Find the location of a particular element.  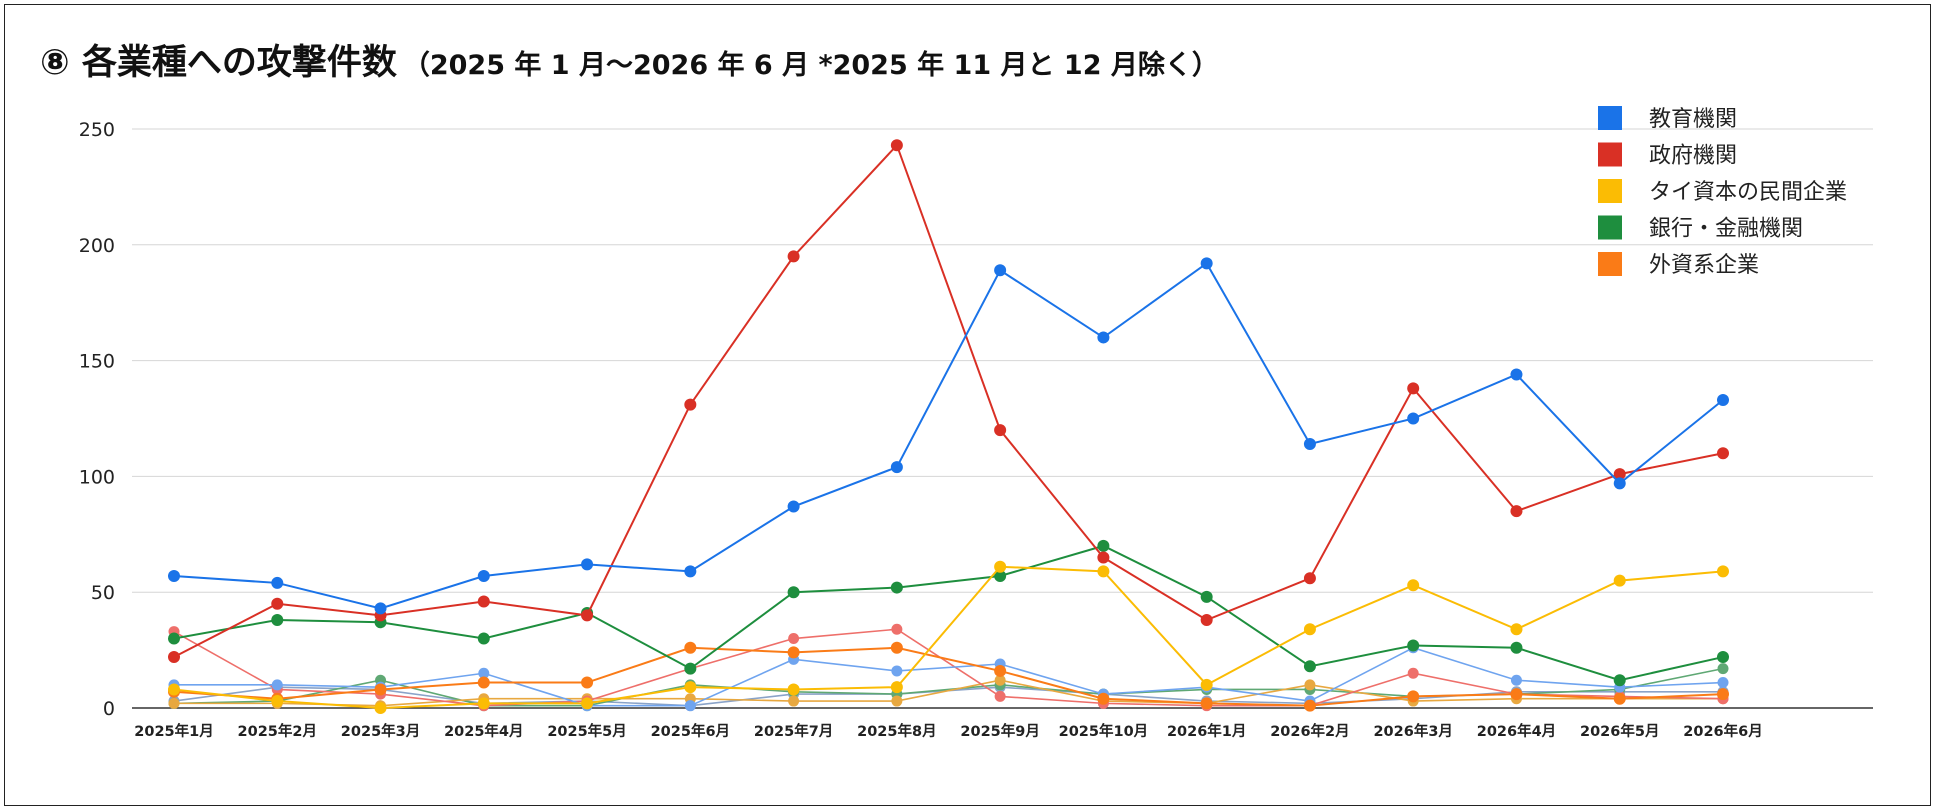

x-tick-label: 2025年1月 is located at coordinates (173, 731).